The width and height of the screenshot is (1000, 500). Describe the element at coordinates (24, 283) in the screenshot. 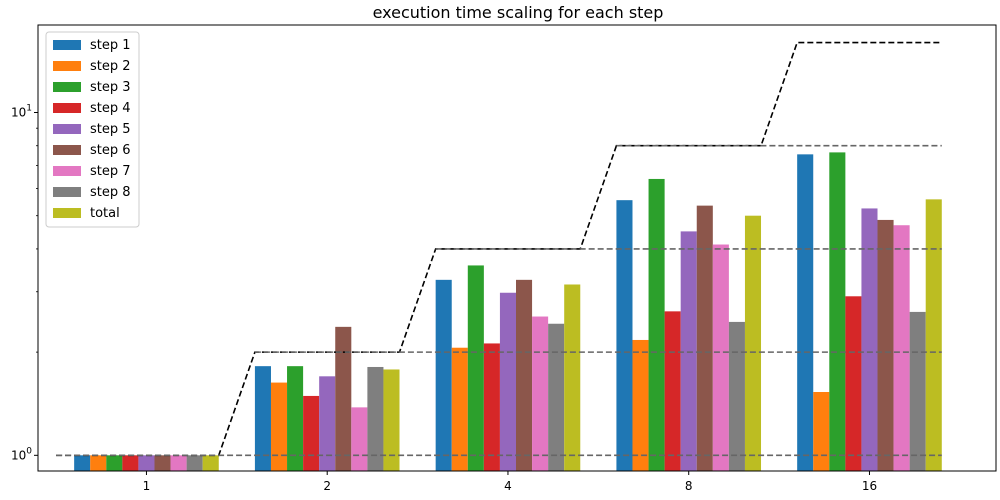

I see `y-axis: 10⁰ 10¹` at that location.